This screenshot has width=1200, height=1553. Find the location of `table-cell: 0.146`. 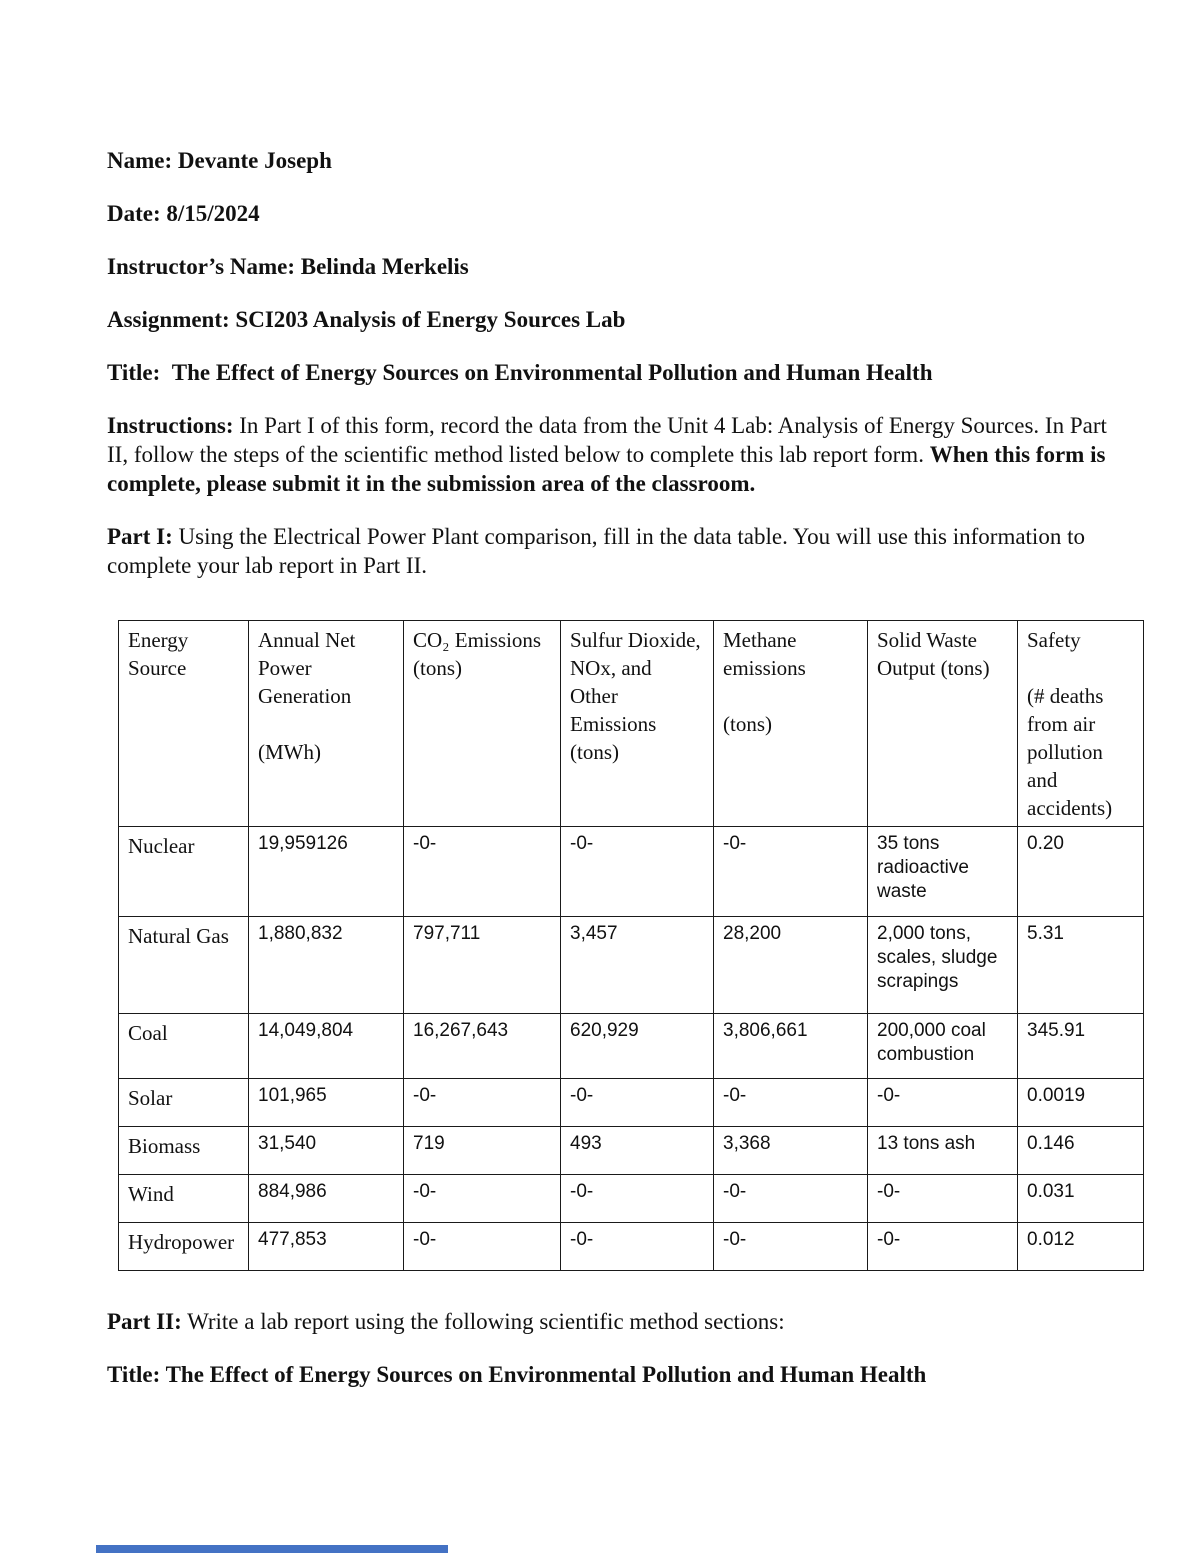

table-cell: 0.146 is located at coordinates (1080, 1150).